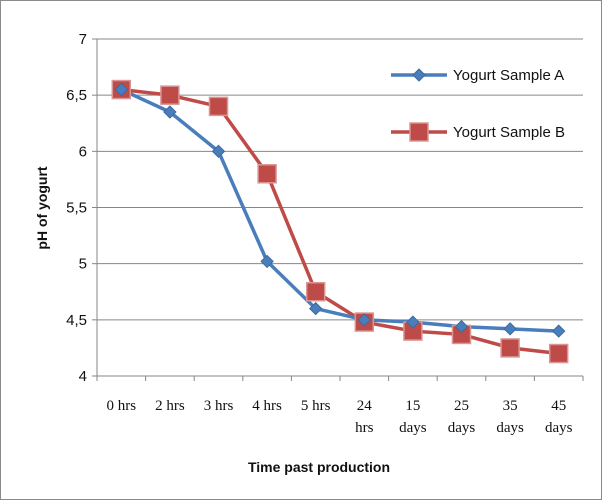 The height and width of the screenshot is (500, 602). What do you see at coordinates (508, 75) in the screenshot?
I see `legend-label: Yogurt Sample A` at bounding box center [508, 75].